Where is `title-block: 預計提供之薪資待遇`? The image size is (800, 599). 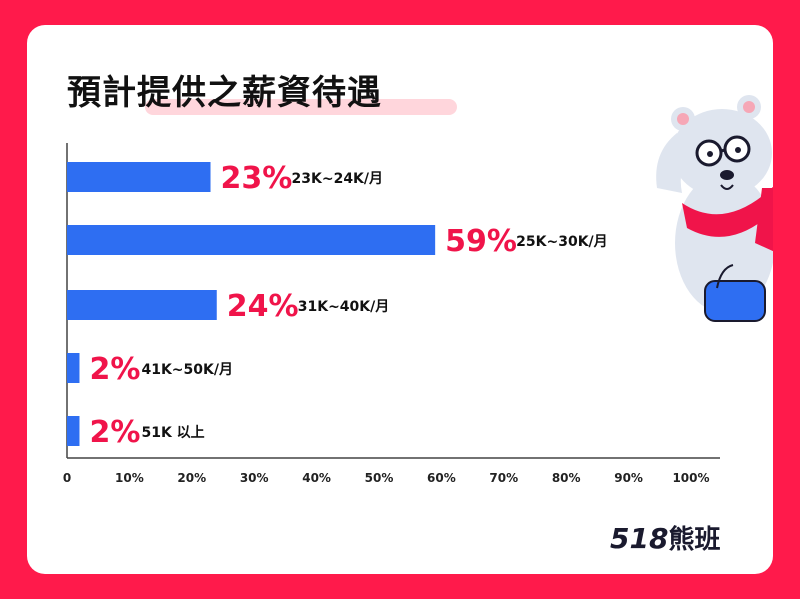 title-block: 預計提供之薪資待遇 is located at coordinates (262, 90).